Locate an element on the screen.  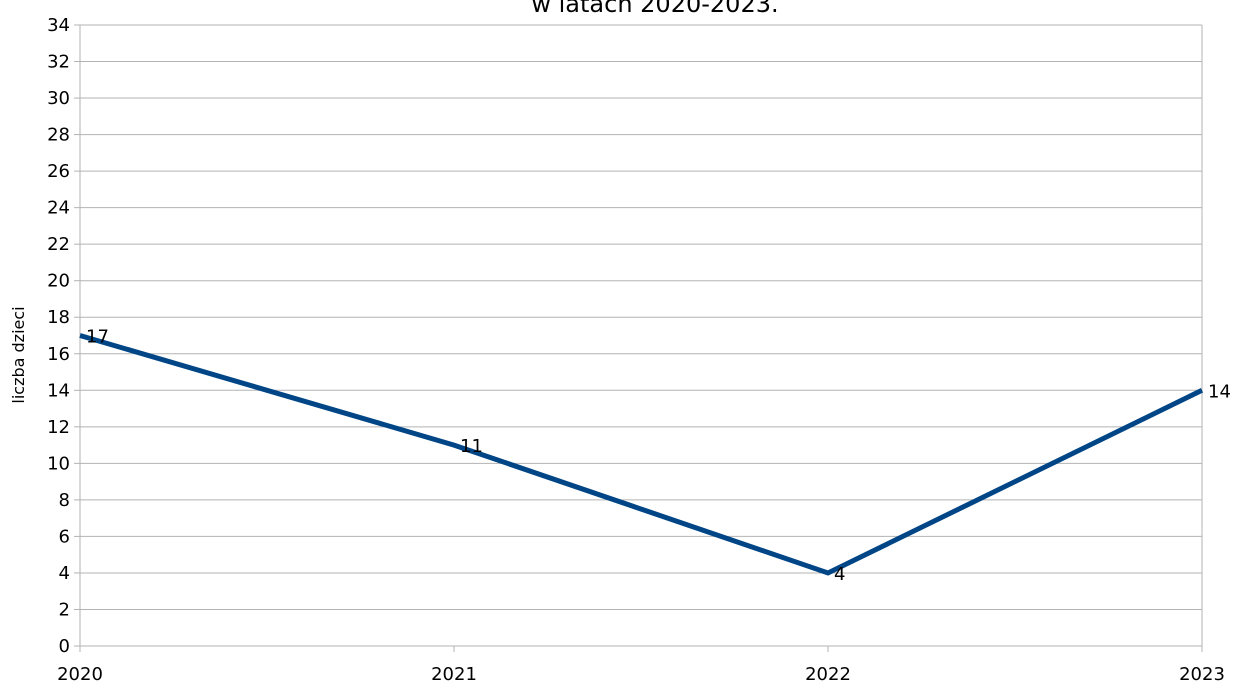
chart-title: w latach 2020-2023. is located at coordinates (654, 9).